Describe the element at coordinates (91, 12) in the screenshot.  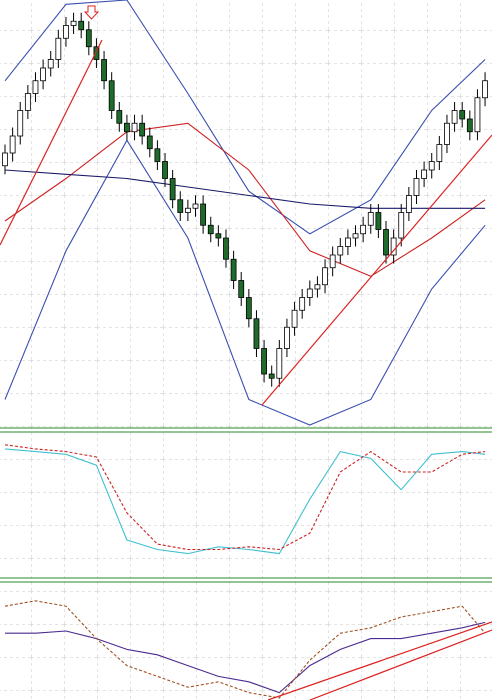
I see `signal-arrow` at that location.